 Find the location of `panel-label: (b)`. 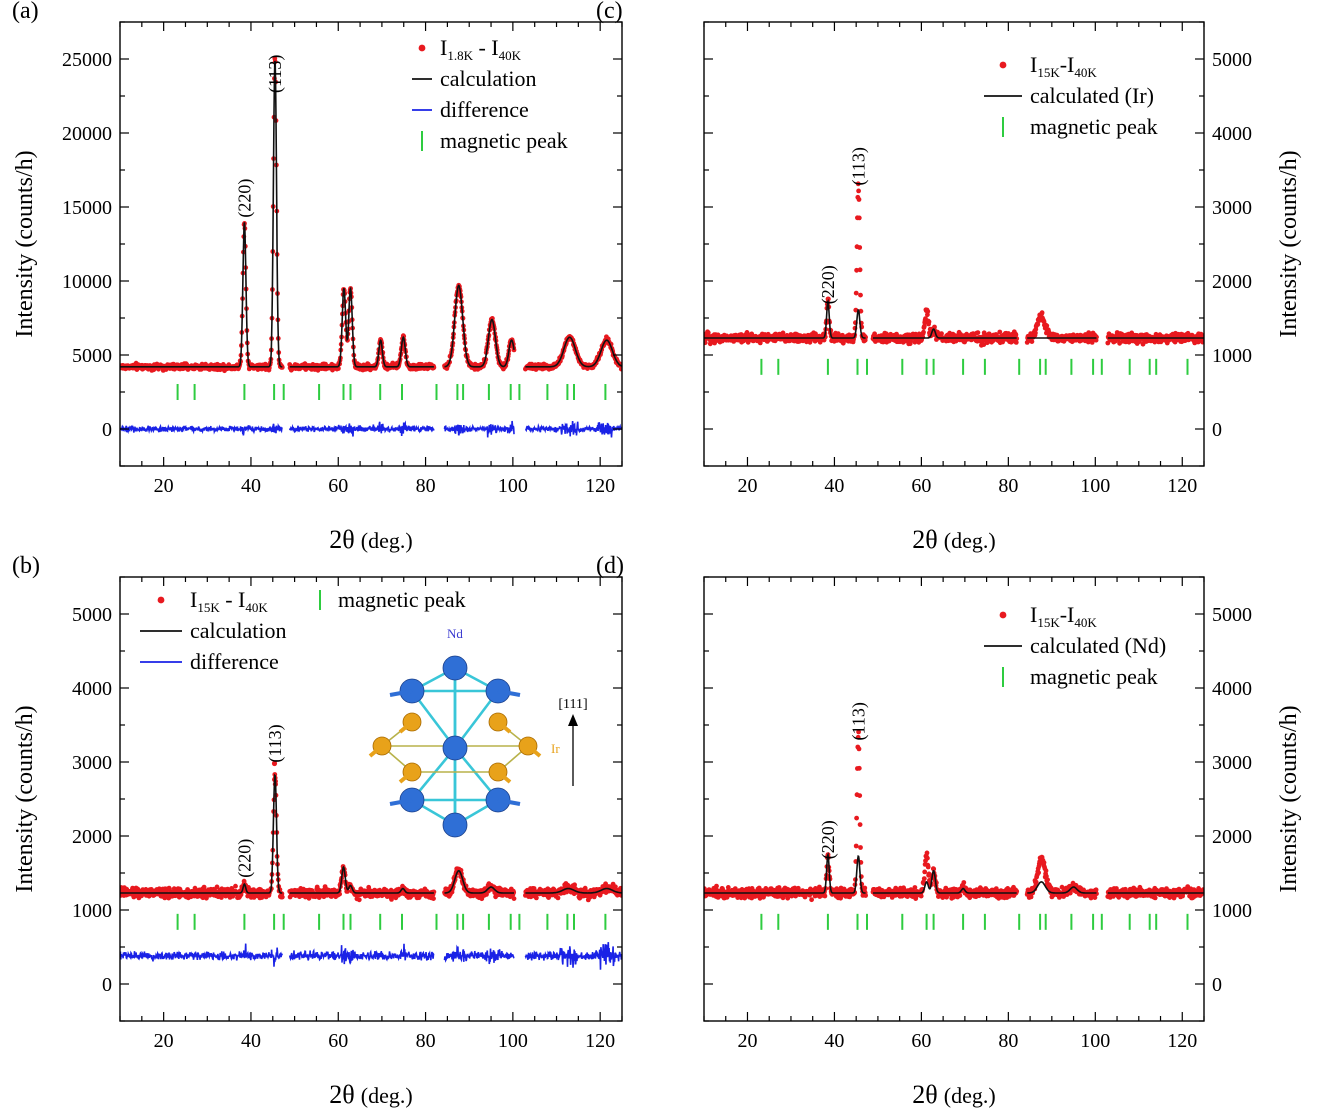

panel-label: (b) is located at coordinates (26, 566).